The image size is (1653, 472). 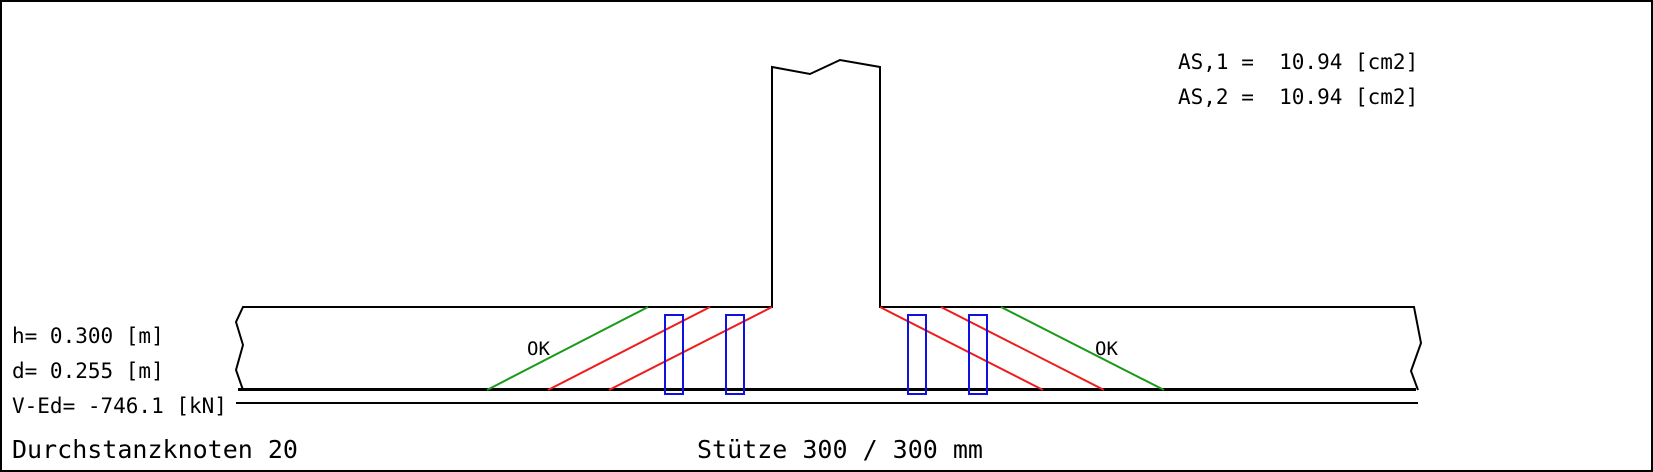 What do you see at coordinates (119, 406) in the screenshot?
I see `shear-force-label: V-Ed= -746.1 [kN]` at bounding box center [119, 406].